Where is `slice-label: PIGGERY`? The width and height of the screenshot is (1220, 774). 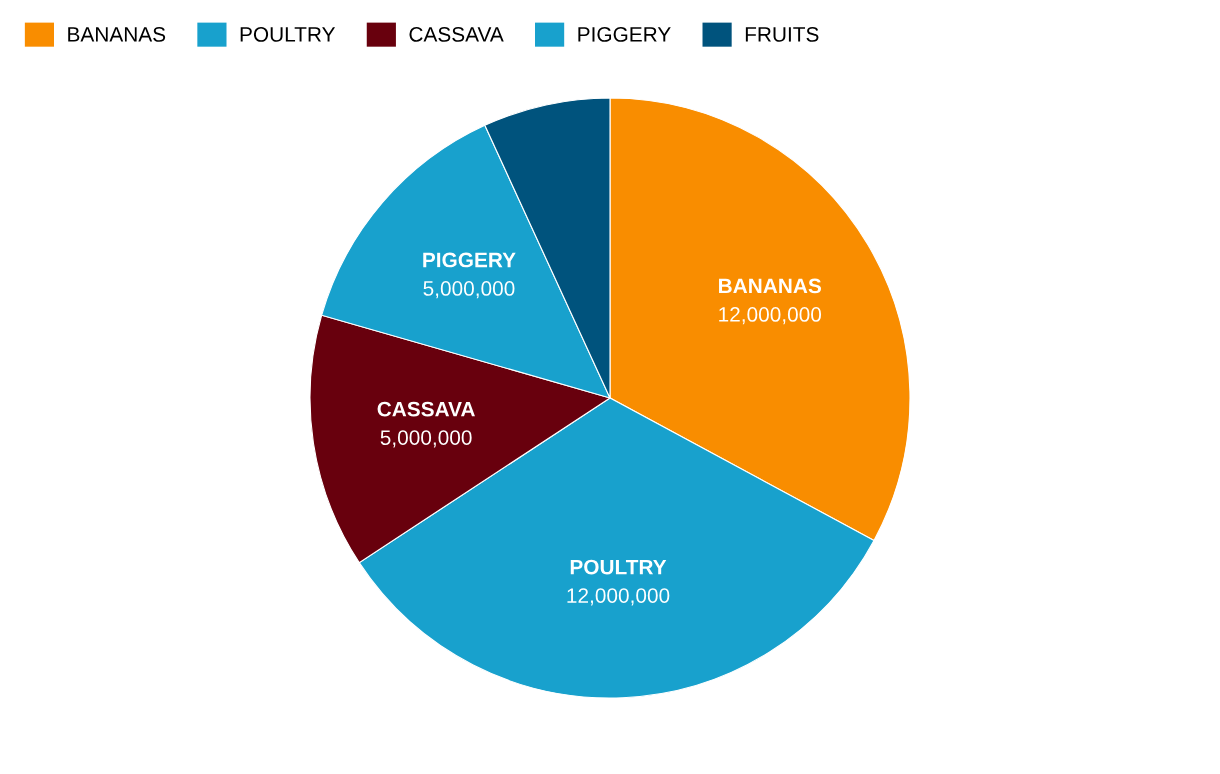
slice-label: PIGGERY is located at coordinates (469, 260).